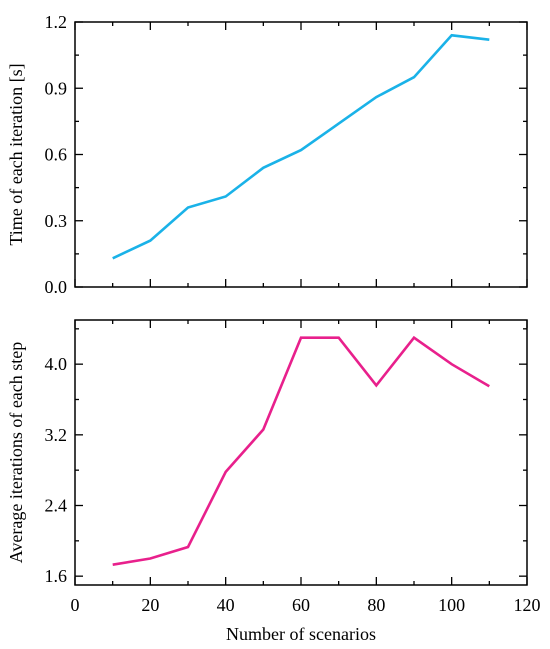  What do you see at coordinates (56, 576) in the screenshot?
I see `bottom-y-tick-label: 1.6` at bounding box center [56, 576].